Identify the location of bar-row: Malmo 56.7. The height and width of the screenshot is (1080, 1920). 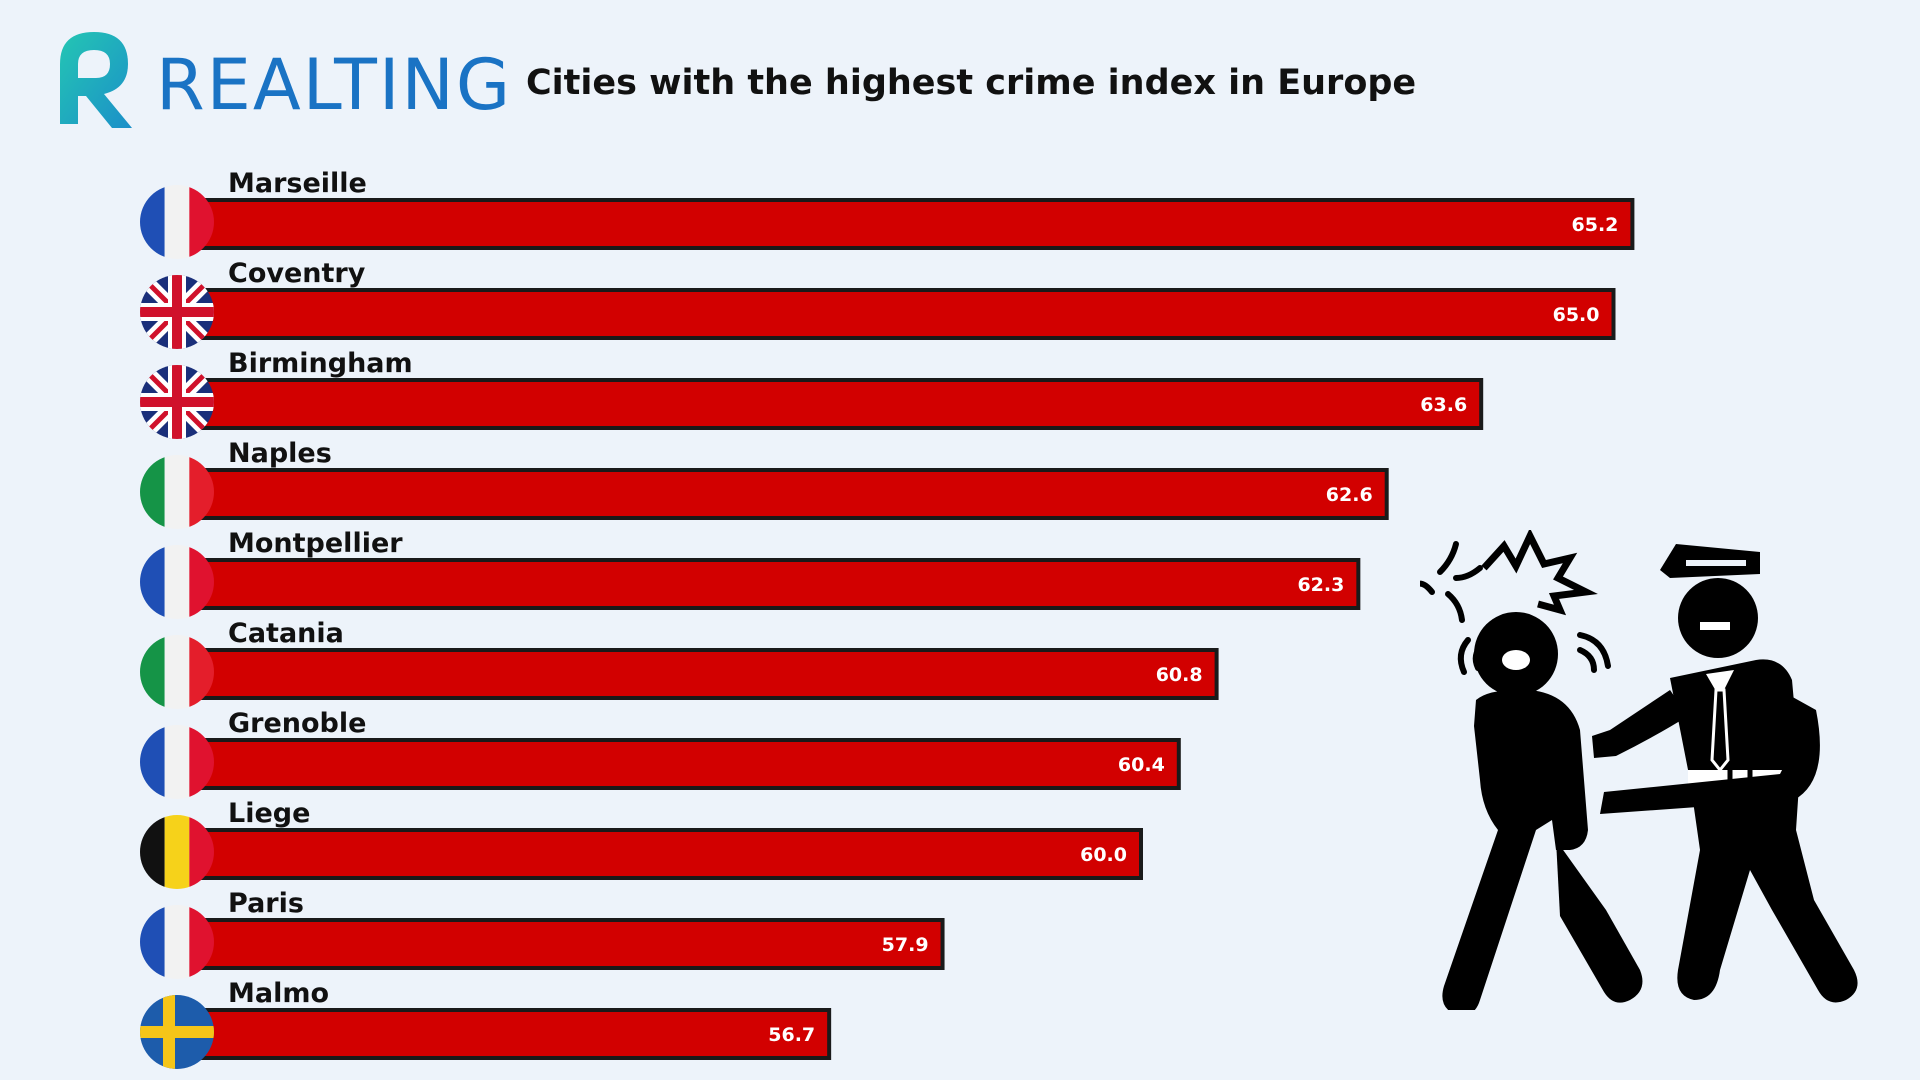
(486, 1023).